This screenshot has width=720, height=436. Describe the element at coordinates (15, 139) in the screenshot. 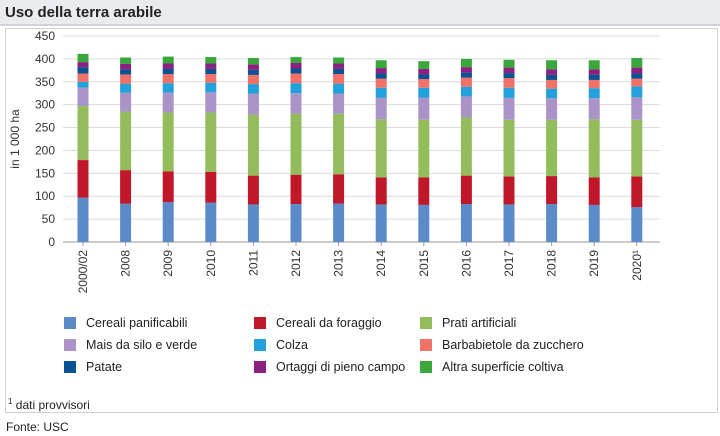

I see `y-axis-label: in 1 000 ha` at that location.